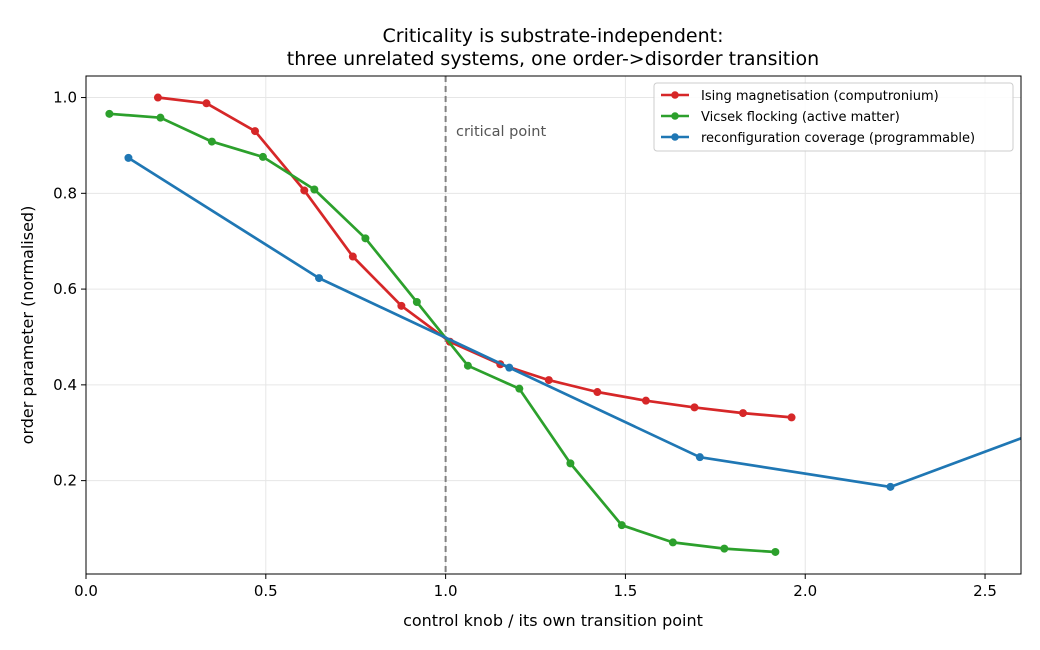 This screenshot has width=1040, height=650. Describe the element at coordinates (985, 591) in the screenshot. I see `x-tick-label: 2.5` at that location.